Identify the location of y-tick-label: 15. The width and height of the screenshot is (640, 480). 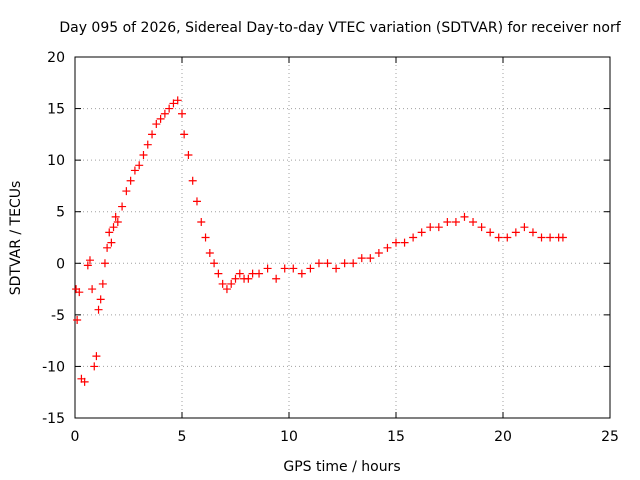
(56, 110).